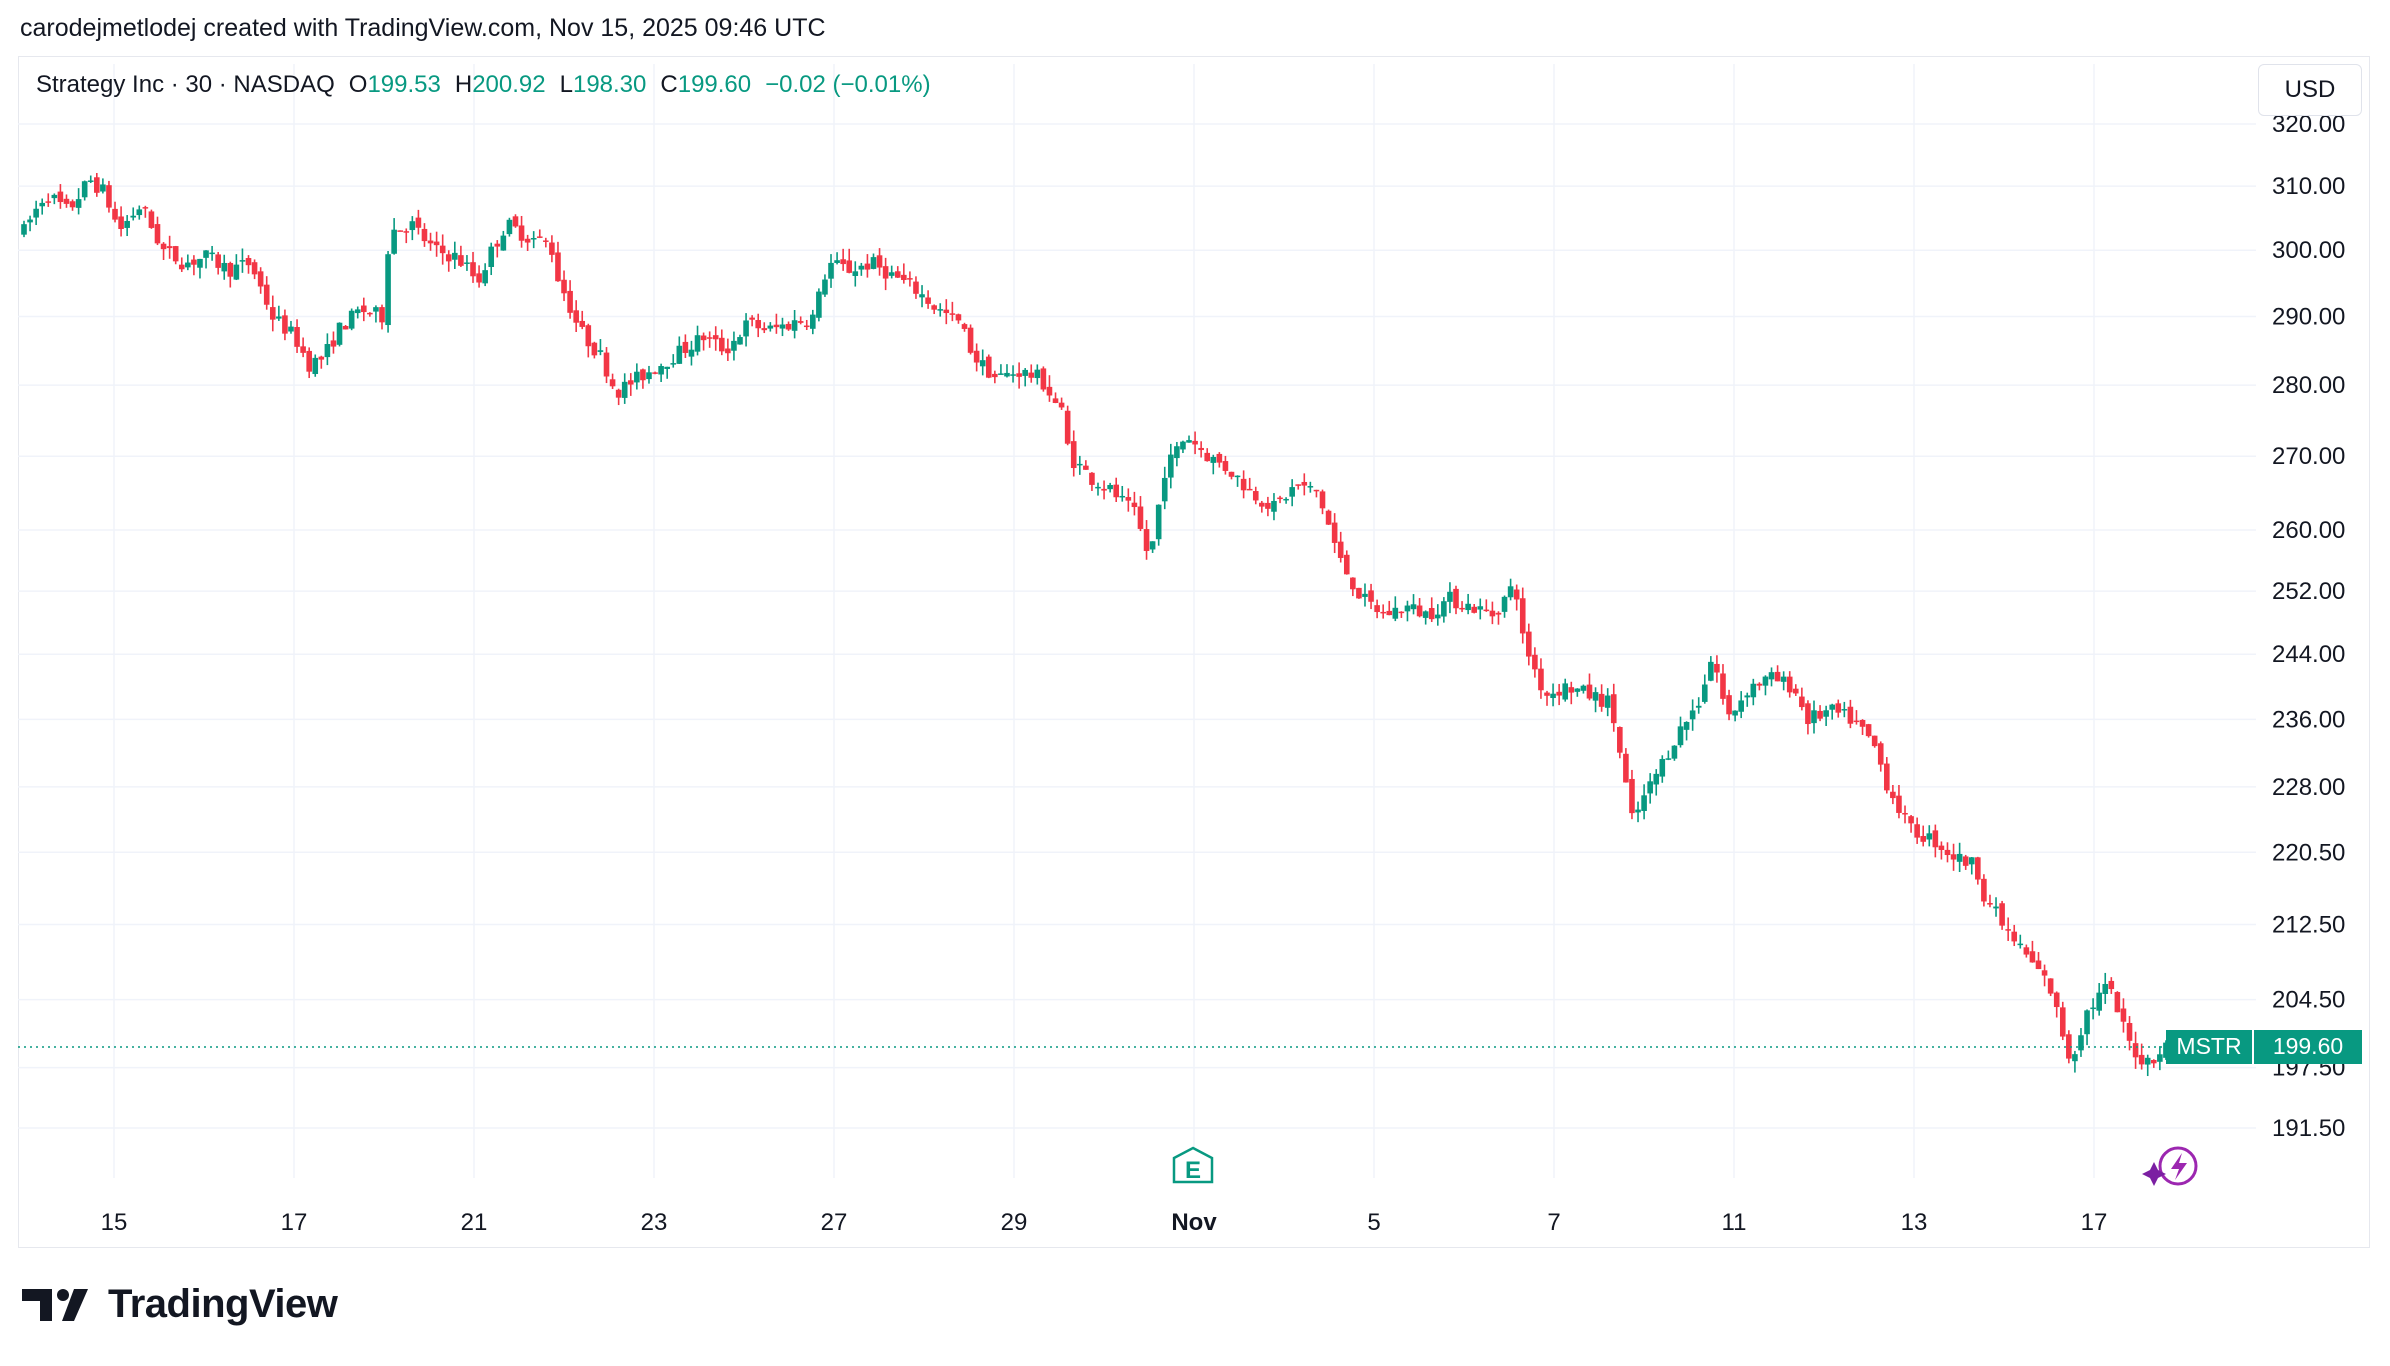 This screenshot has height=1366, width=2390. I want to click on tradingview-logo: TradingView, so click(180, 1304).